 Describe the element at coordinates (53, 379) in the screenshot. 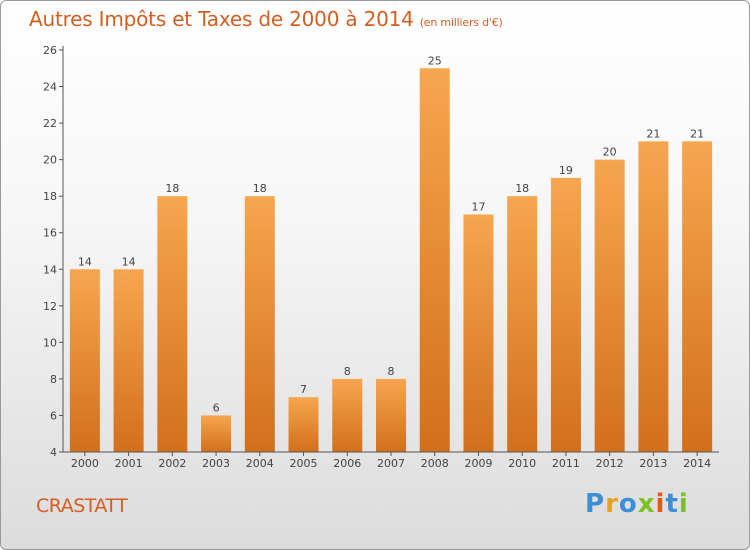

I see `y-tick-label: 8` at that location.